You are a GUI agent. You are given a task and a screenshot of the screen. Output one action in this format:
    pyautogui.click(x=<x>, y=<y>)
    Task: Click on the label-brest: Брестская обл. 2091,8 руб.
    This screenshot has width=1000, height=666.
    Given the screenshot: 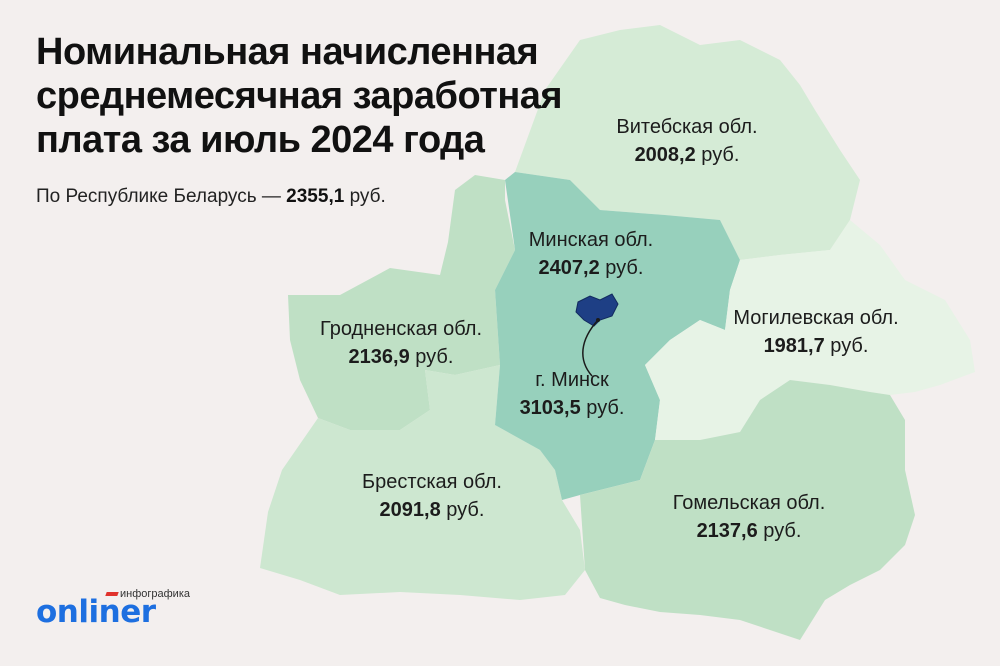 What is the action you would take?
    pyautogui.click(x=432, y=496)
    